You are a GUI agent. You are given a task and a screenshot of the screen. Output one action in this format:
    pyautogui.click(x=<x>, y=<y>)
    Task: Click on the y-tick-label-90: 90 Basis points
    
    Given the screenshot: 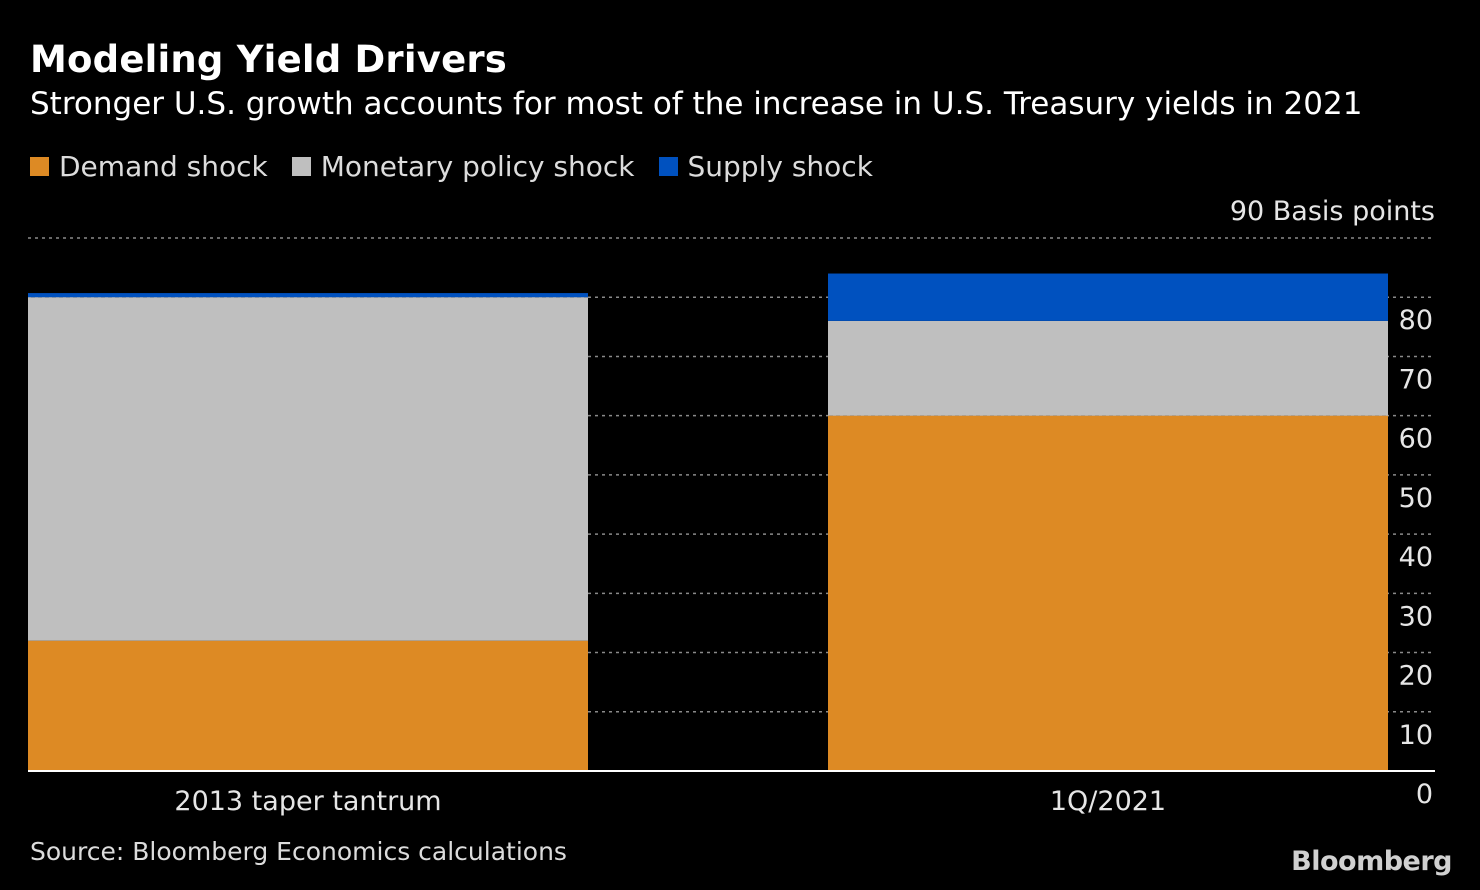 What is the action you would take?
    pyautogui.click(x=1332, y=211)
    